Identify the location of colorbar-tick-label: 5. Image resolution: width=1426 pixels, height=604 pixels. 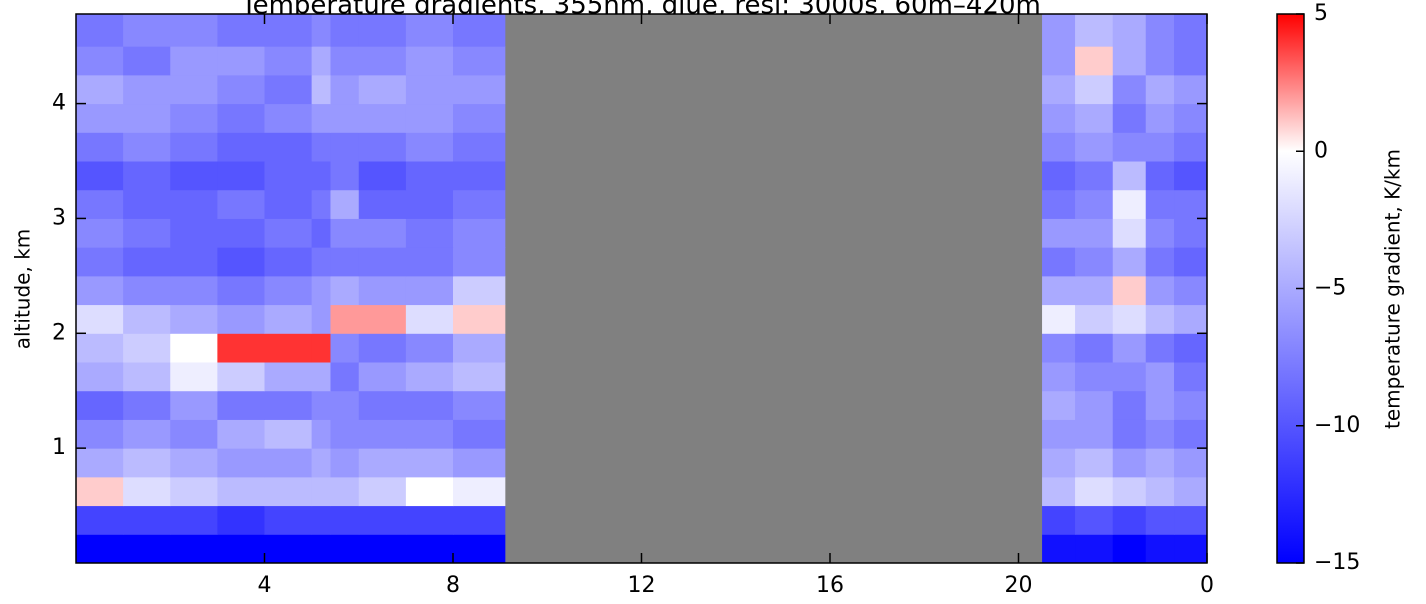
(1321, 13).